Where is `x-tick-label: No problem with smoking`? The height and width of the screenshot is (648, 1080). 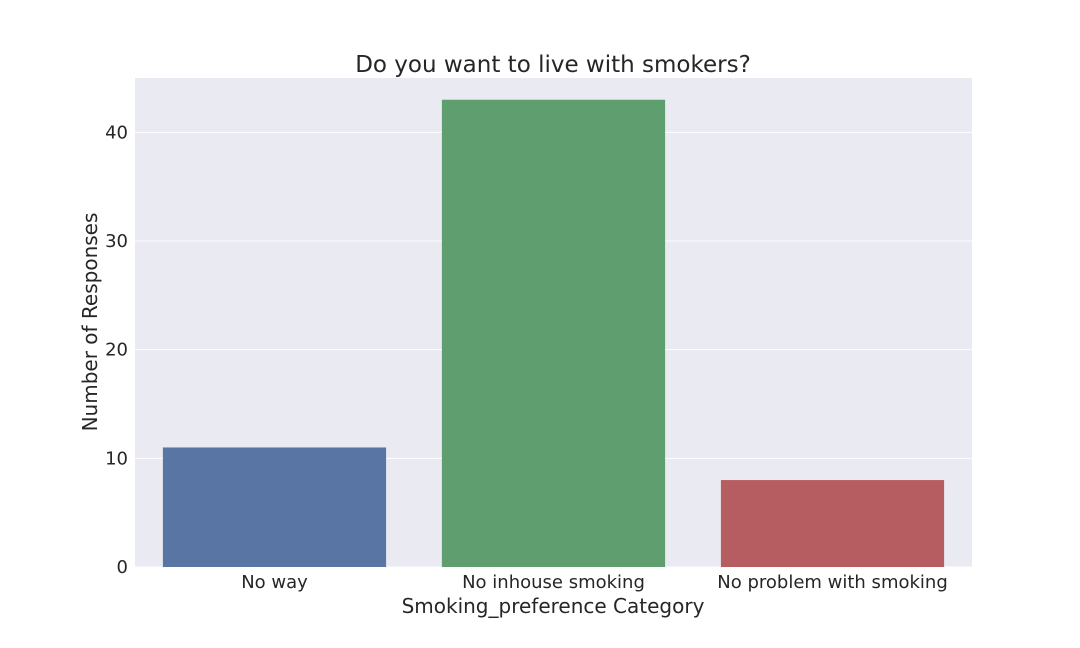 x-tick-label: No problem with smoking is located at coordinates (832, 582).